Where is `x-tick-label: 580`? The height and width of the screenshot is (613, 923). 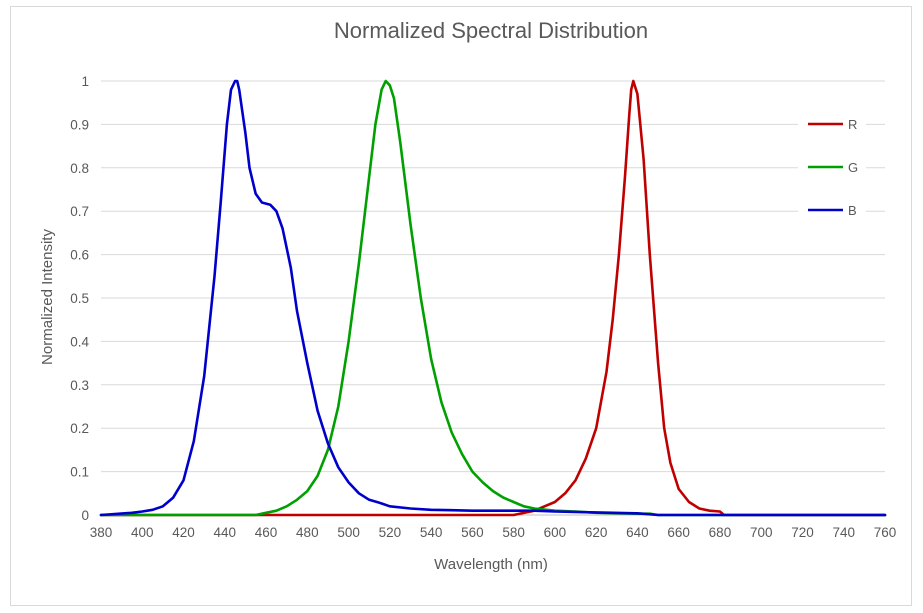
x-tick-label: 580 is located at coordinates (513, 532).